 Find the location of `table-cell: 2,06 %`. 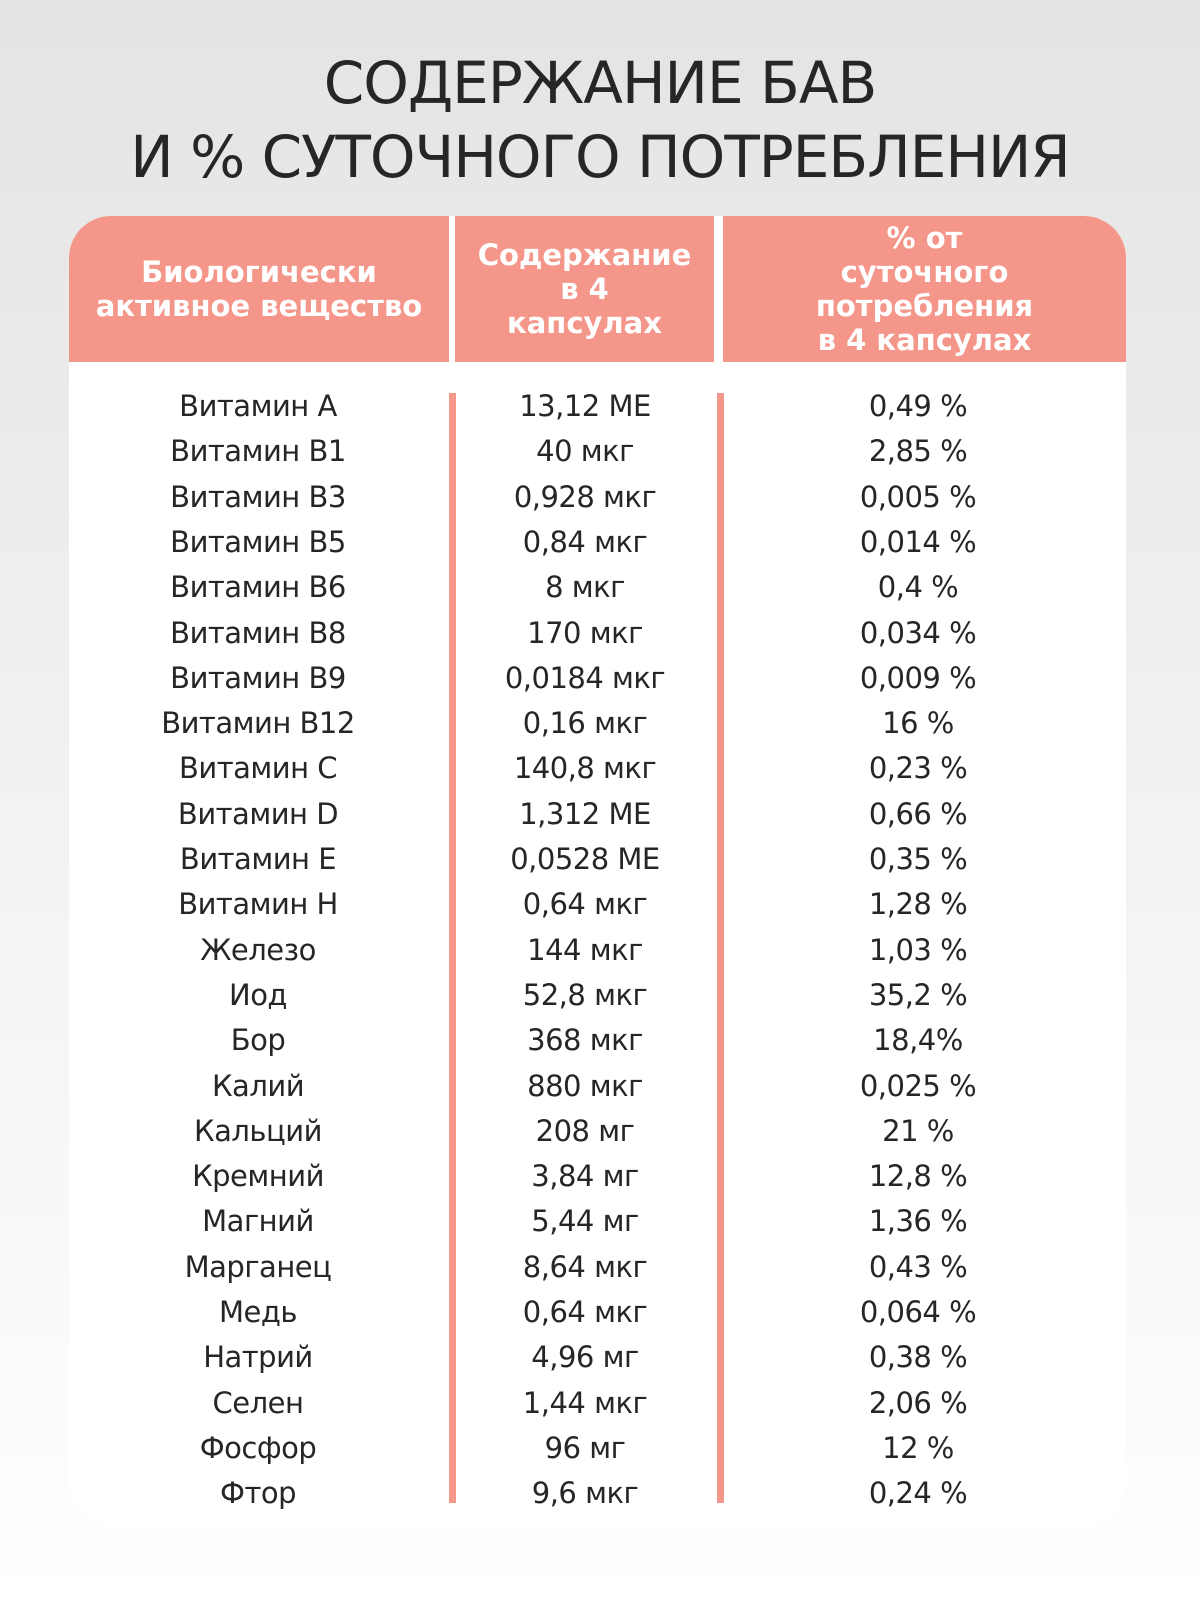

table-cell: 2,06 % is located at coordinates (918, 1402).